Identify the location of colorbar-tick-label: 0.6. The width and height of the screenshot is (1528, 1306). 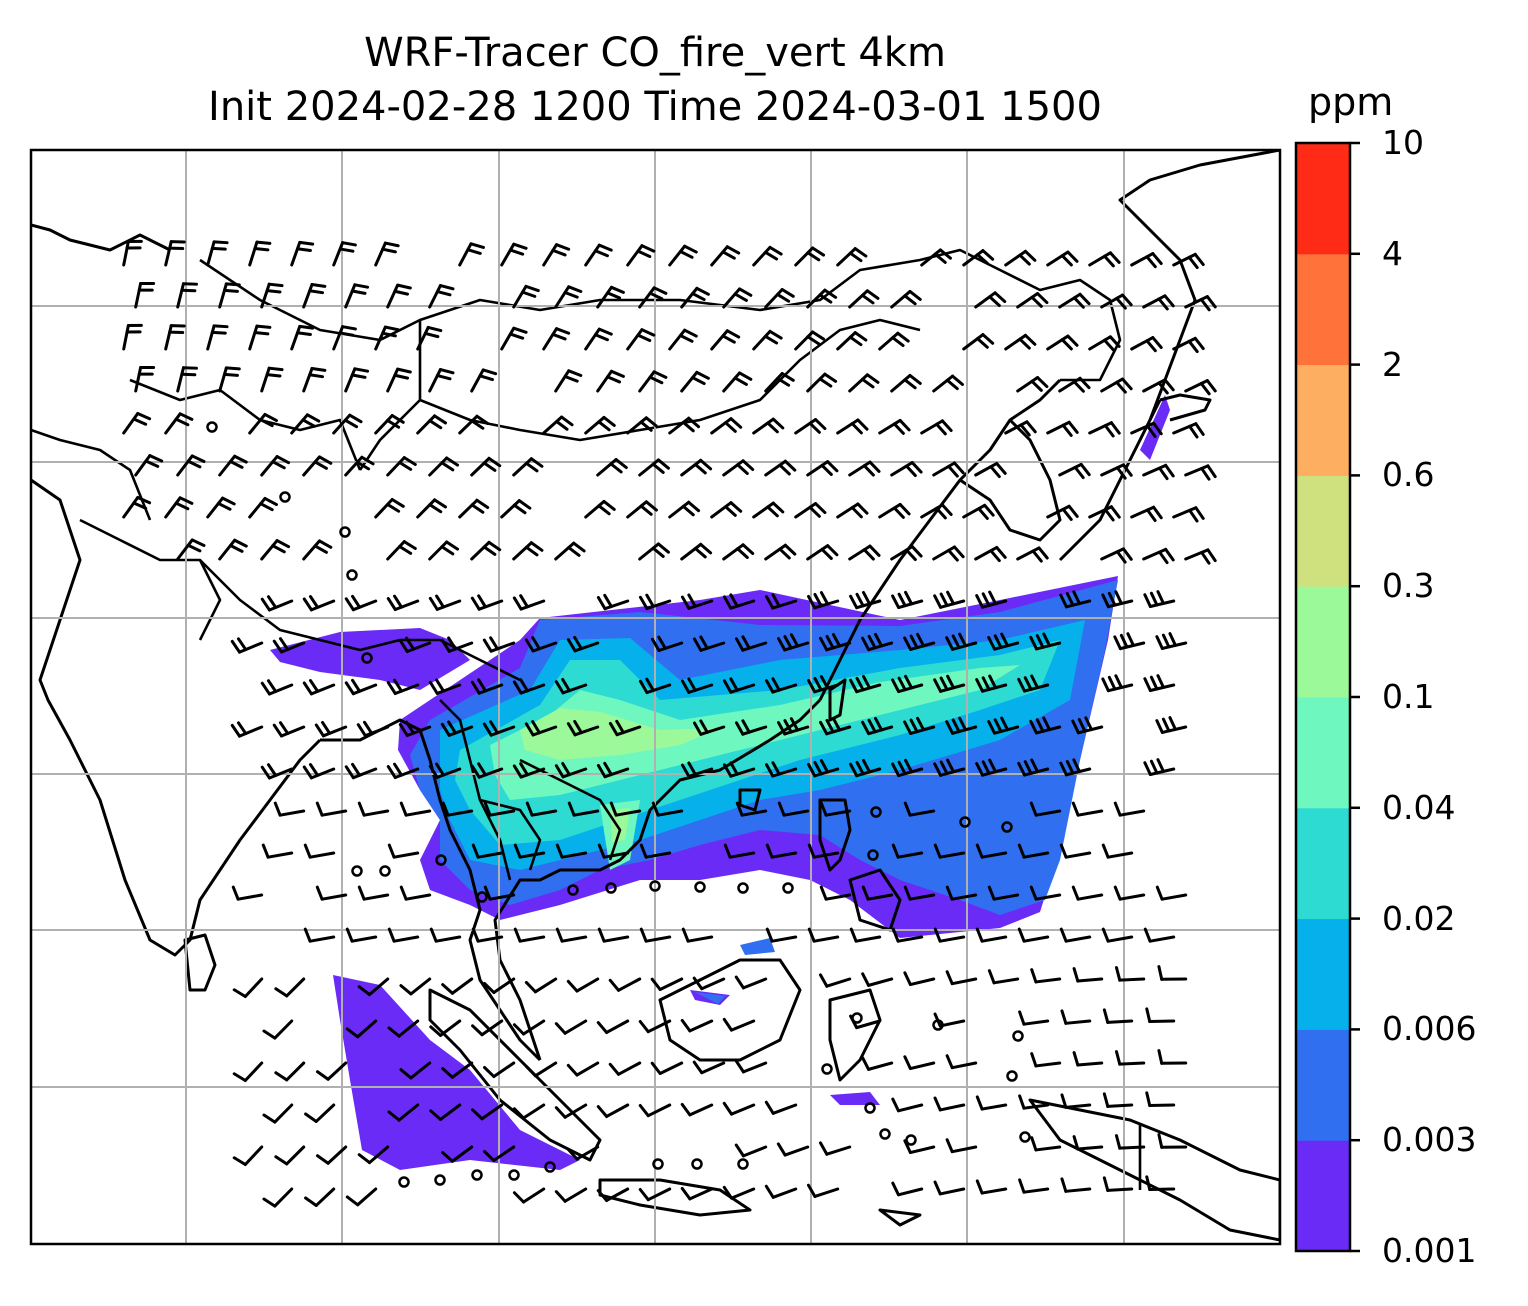
(1408, 475).